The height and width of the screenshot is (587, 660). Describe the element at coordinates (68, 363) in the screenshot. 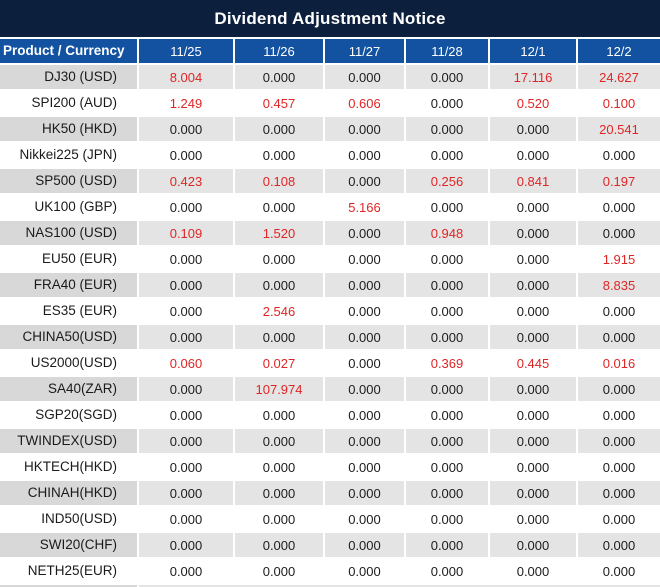

I see `product-cell: US2000(USD)` at that location.